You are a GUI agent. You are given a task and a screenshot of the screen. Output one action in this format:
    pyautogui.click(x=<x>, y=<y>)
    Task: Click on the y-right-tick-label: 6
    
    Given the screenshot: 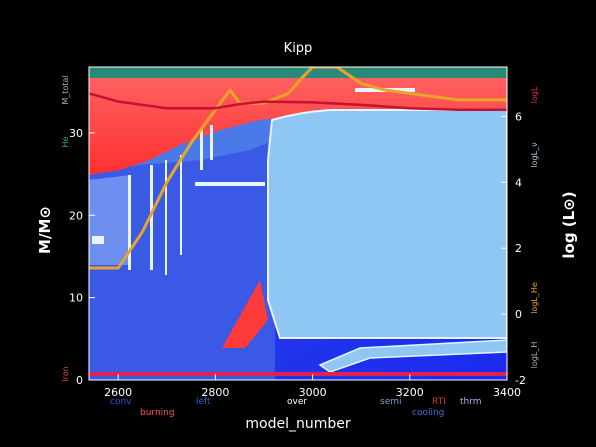 What is the action you would take?
    pyautogui.click(x=518, y=116)
    